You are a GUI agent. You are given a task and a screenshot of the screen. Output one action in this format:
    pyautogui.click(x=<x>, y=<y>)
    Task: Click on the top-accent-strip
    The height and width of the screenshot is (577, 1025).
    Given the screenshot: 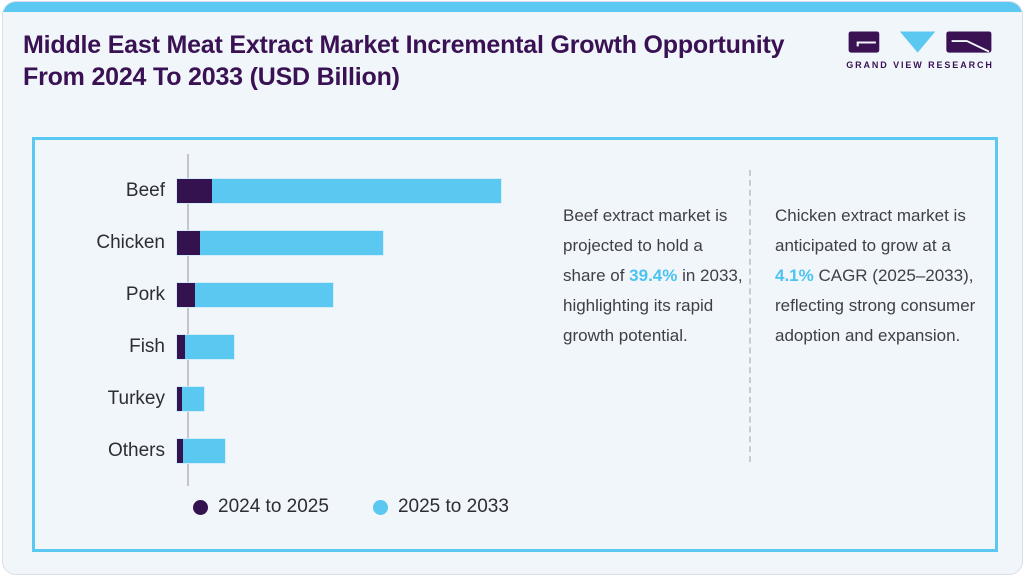 What is the action you would take?
    pyautogui.click(x=512, y=7)
    